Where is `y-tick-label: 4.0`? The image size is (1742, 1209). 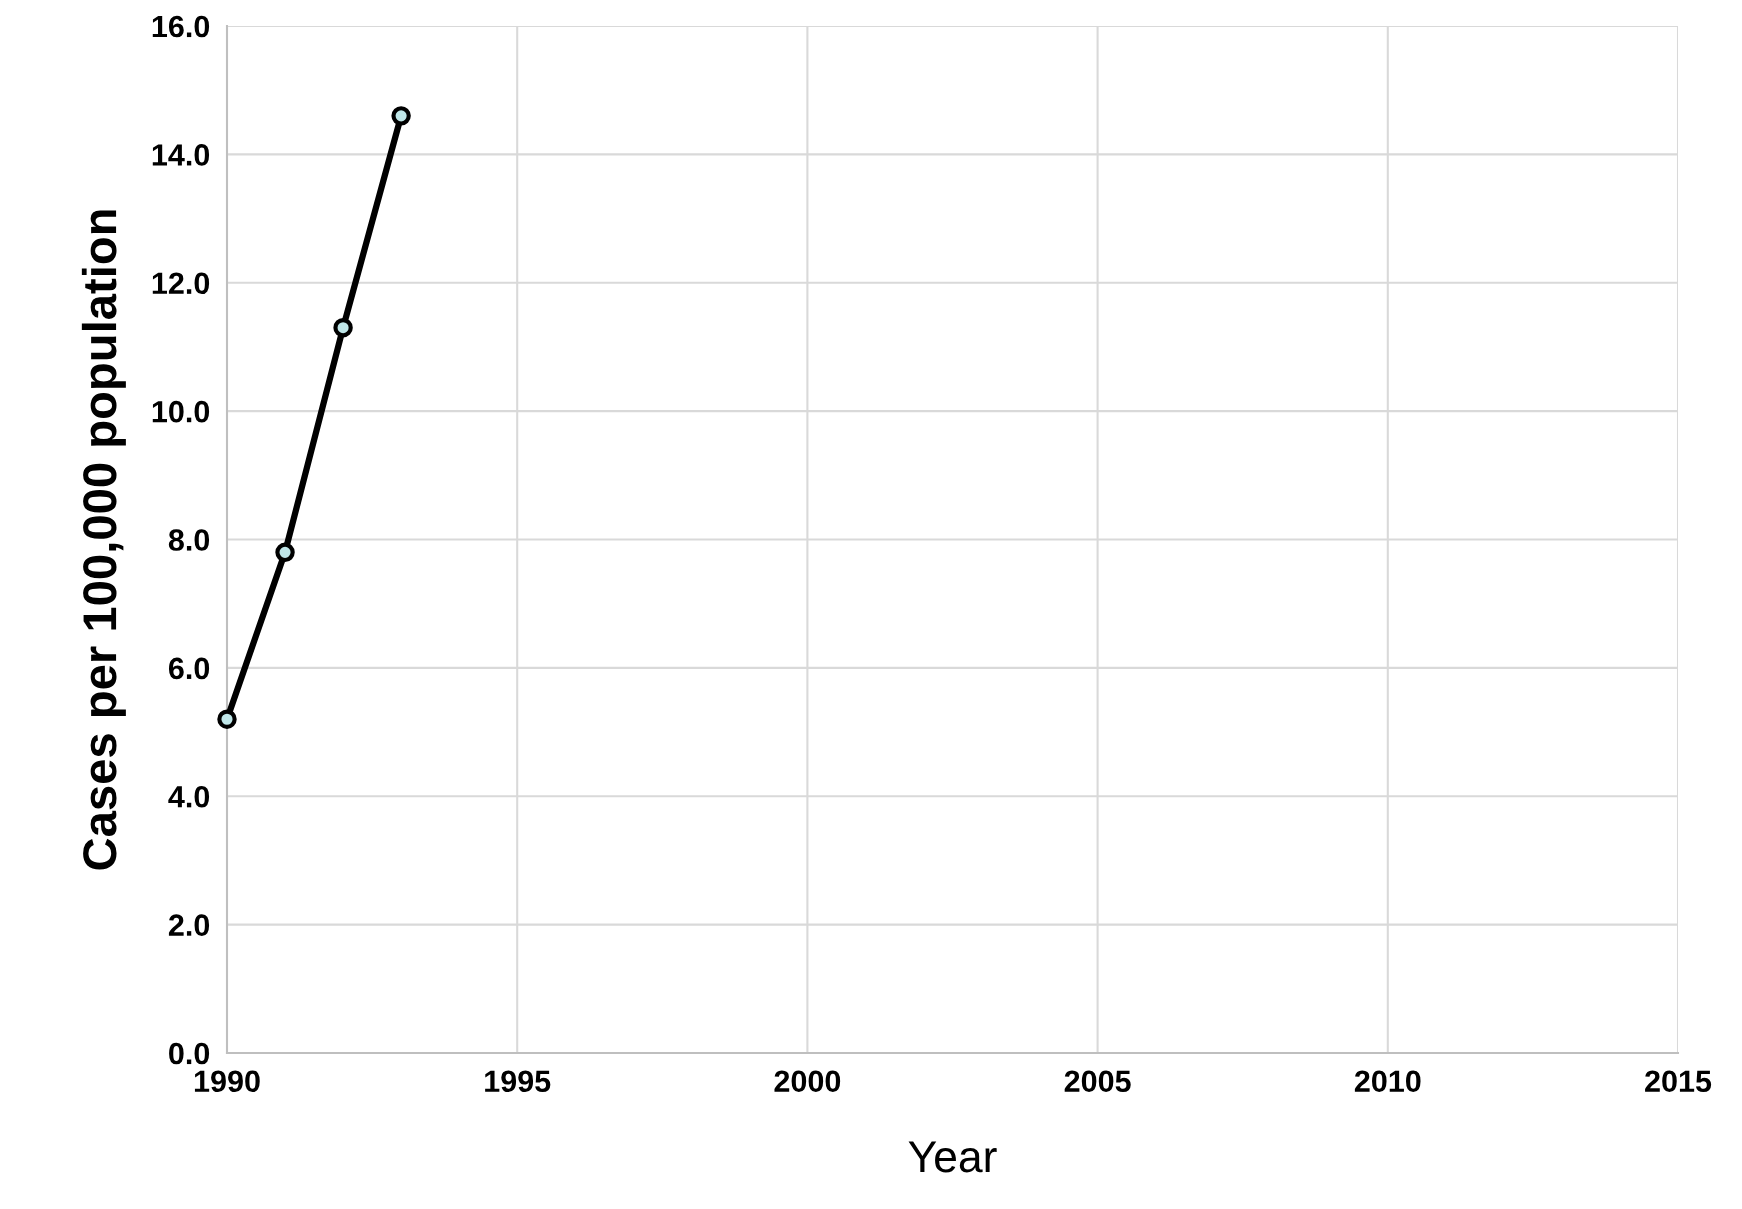 y-tick-label: 4.0 is located at coordinates (189, 796).